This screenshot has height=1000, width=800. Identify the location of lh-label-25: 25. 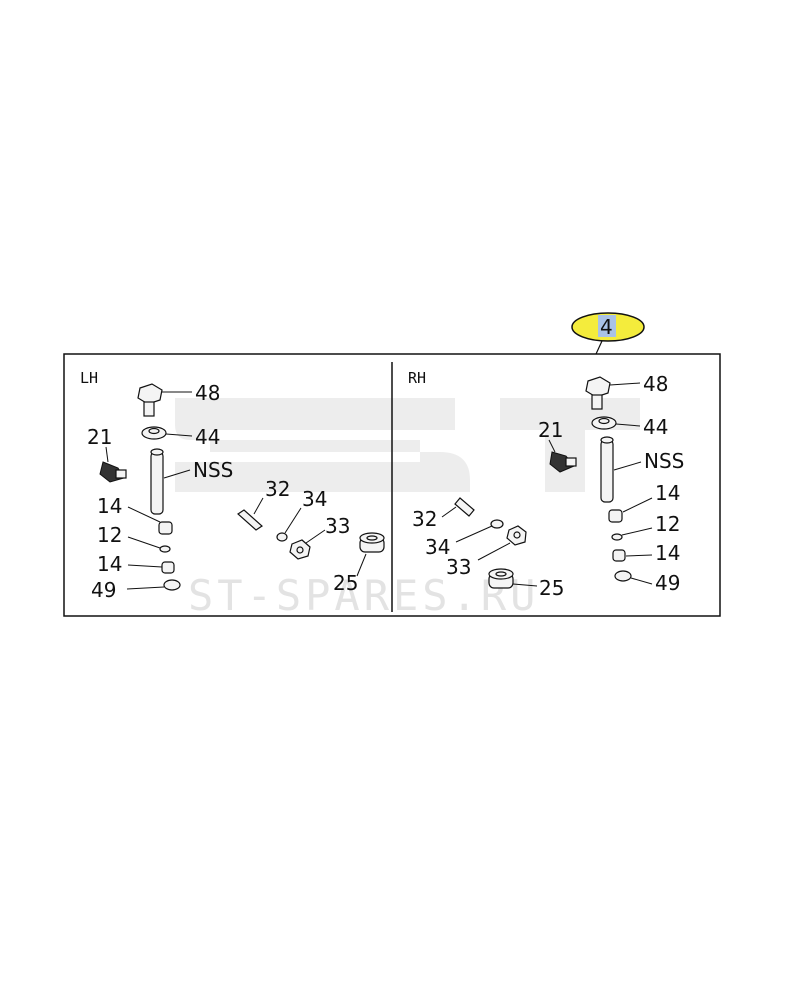
(345, 583).